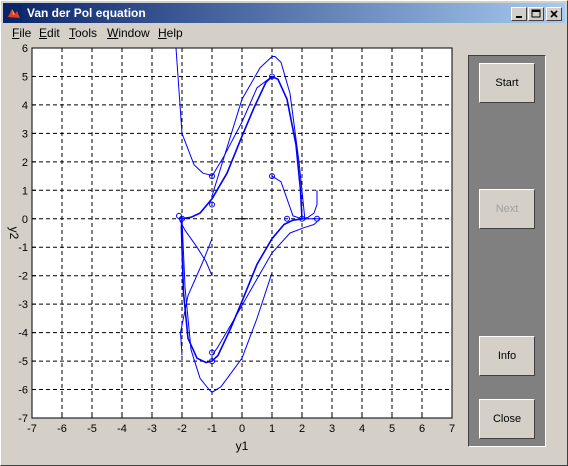 This screenshot has height=466, width=568. I want to click on x-tick-label: 7, so click(452, 429).